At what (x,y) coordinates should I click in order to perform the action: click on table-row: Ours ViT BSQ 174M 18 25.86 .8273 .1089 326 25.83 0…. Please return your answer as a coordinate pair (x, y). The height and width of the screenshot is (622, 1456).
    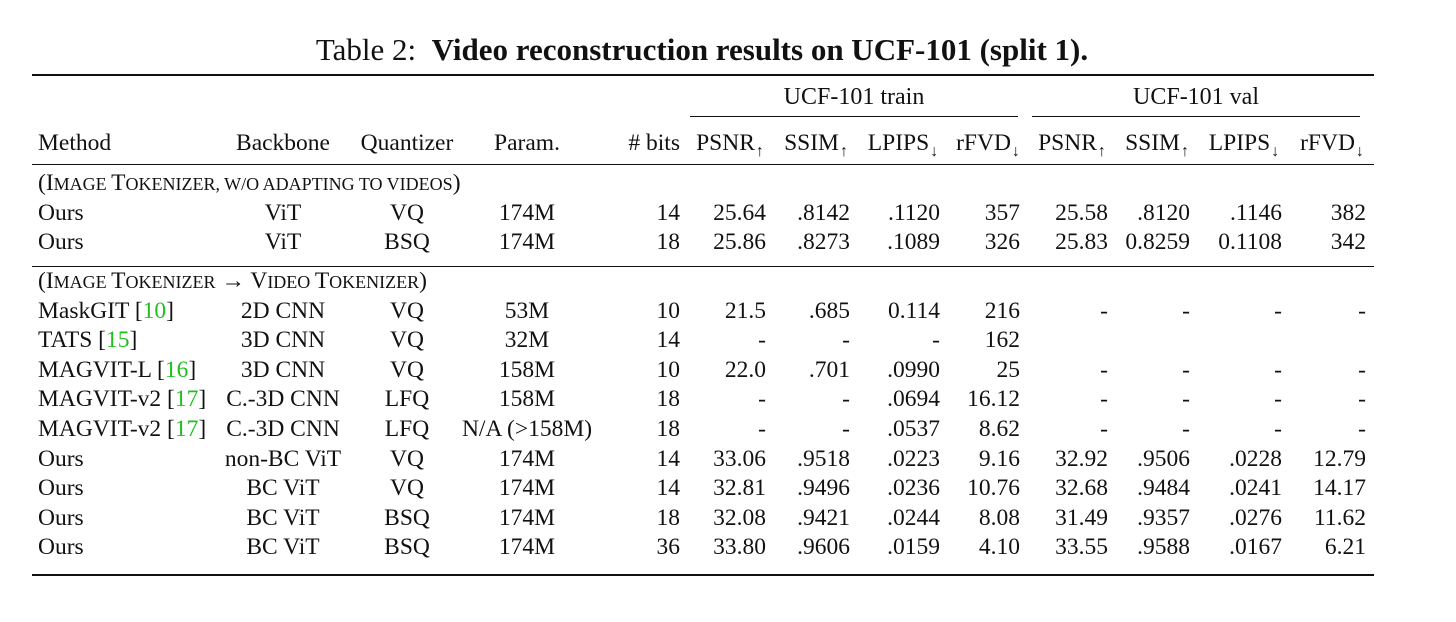
    Looking at the image, I should click on (703, 243).